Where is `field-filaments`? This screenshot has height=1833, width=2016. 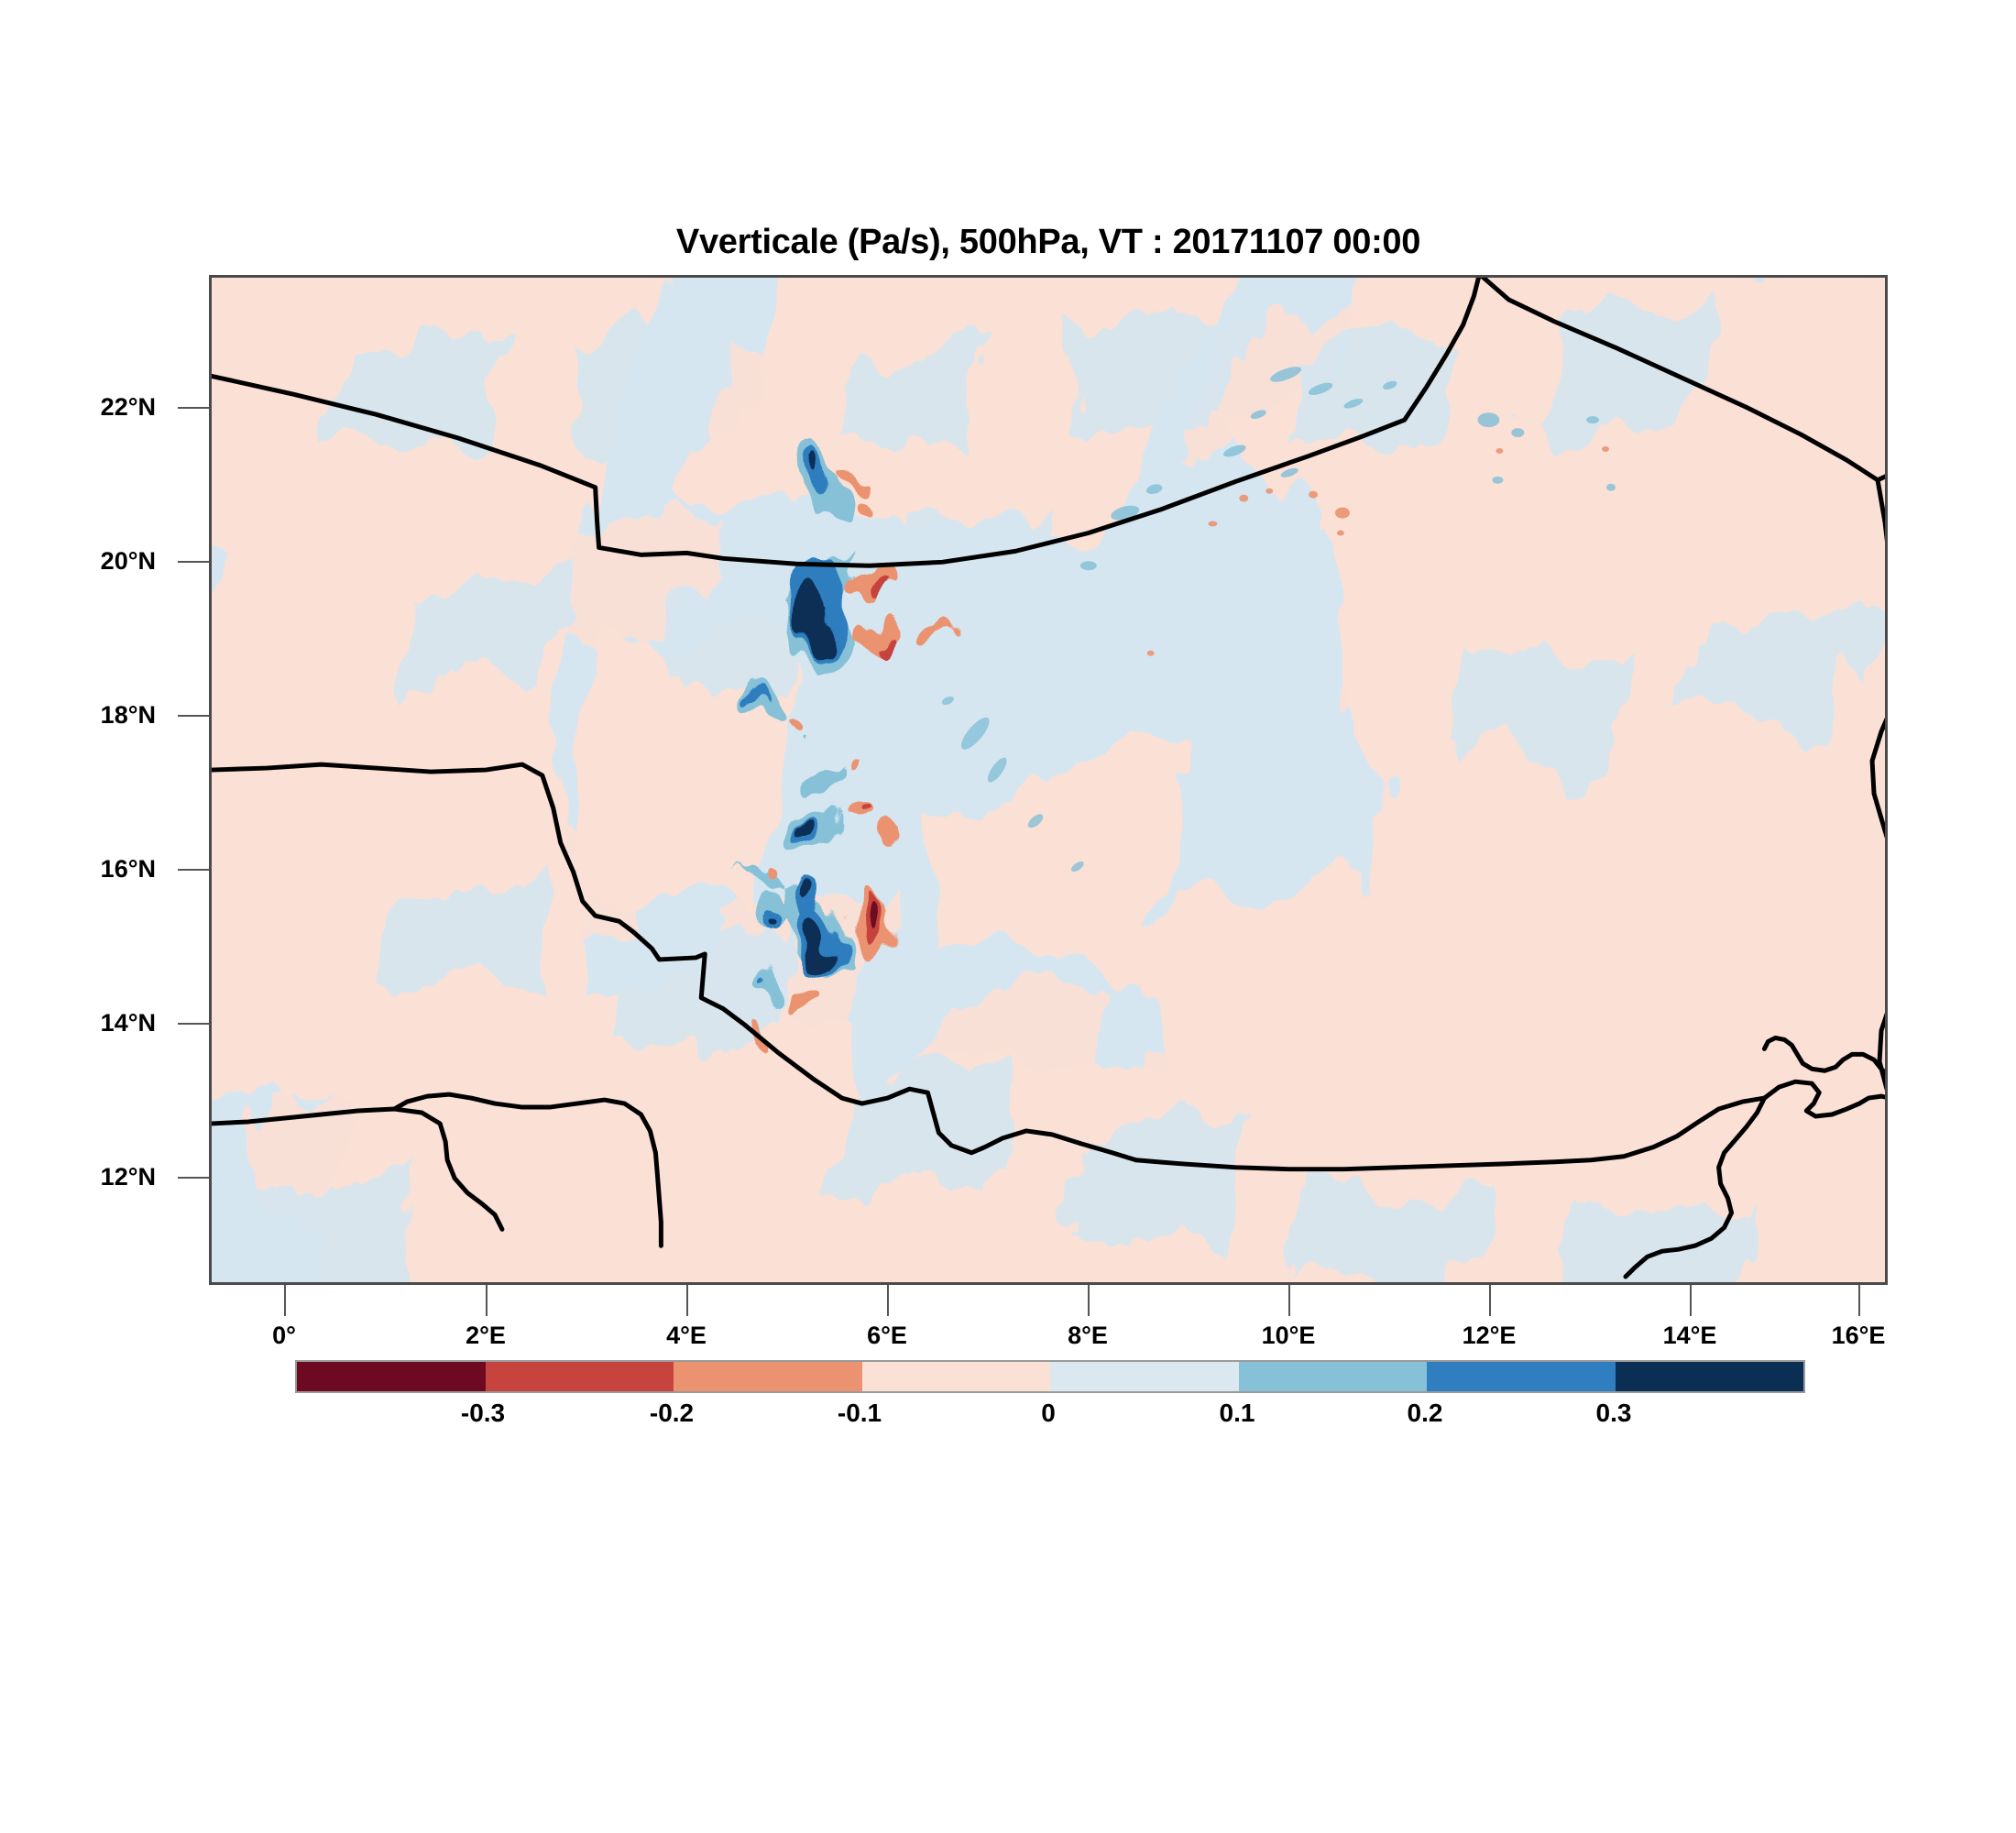
field-filaments is located at coordinates (1012, 784).